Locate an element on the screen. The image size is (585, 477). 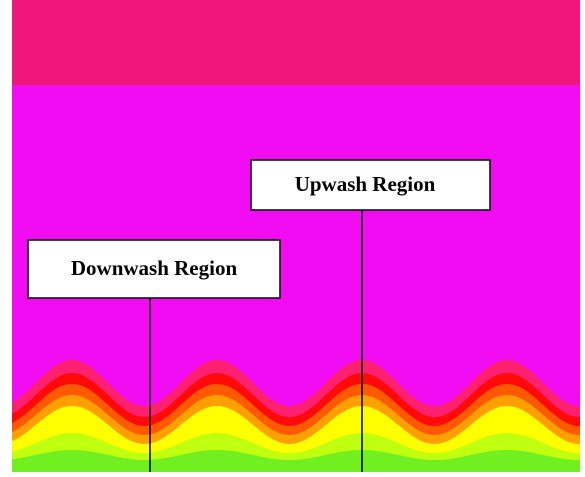
downwash-label: Downwash Region is located at coordinates (154, 268).